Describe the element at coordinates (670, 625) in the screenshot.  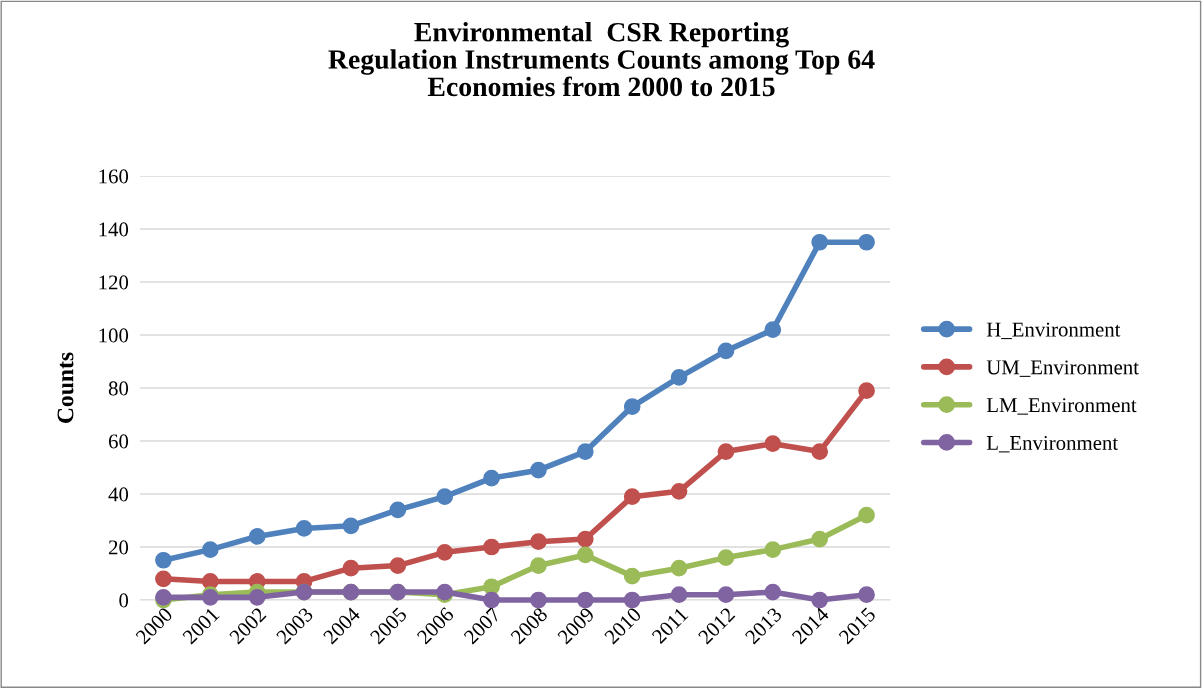
I see `x-tick-label: 2011` at that location.